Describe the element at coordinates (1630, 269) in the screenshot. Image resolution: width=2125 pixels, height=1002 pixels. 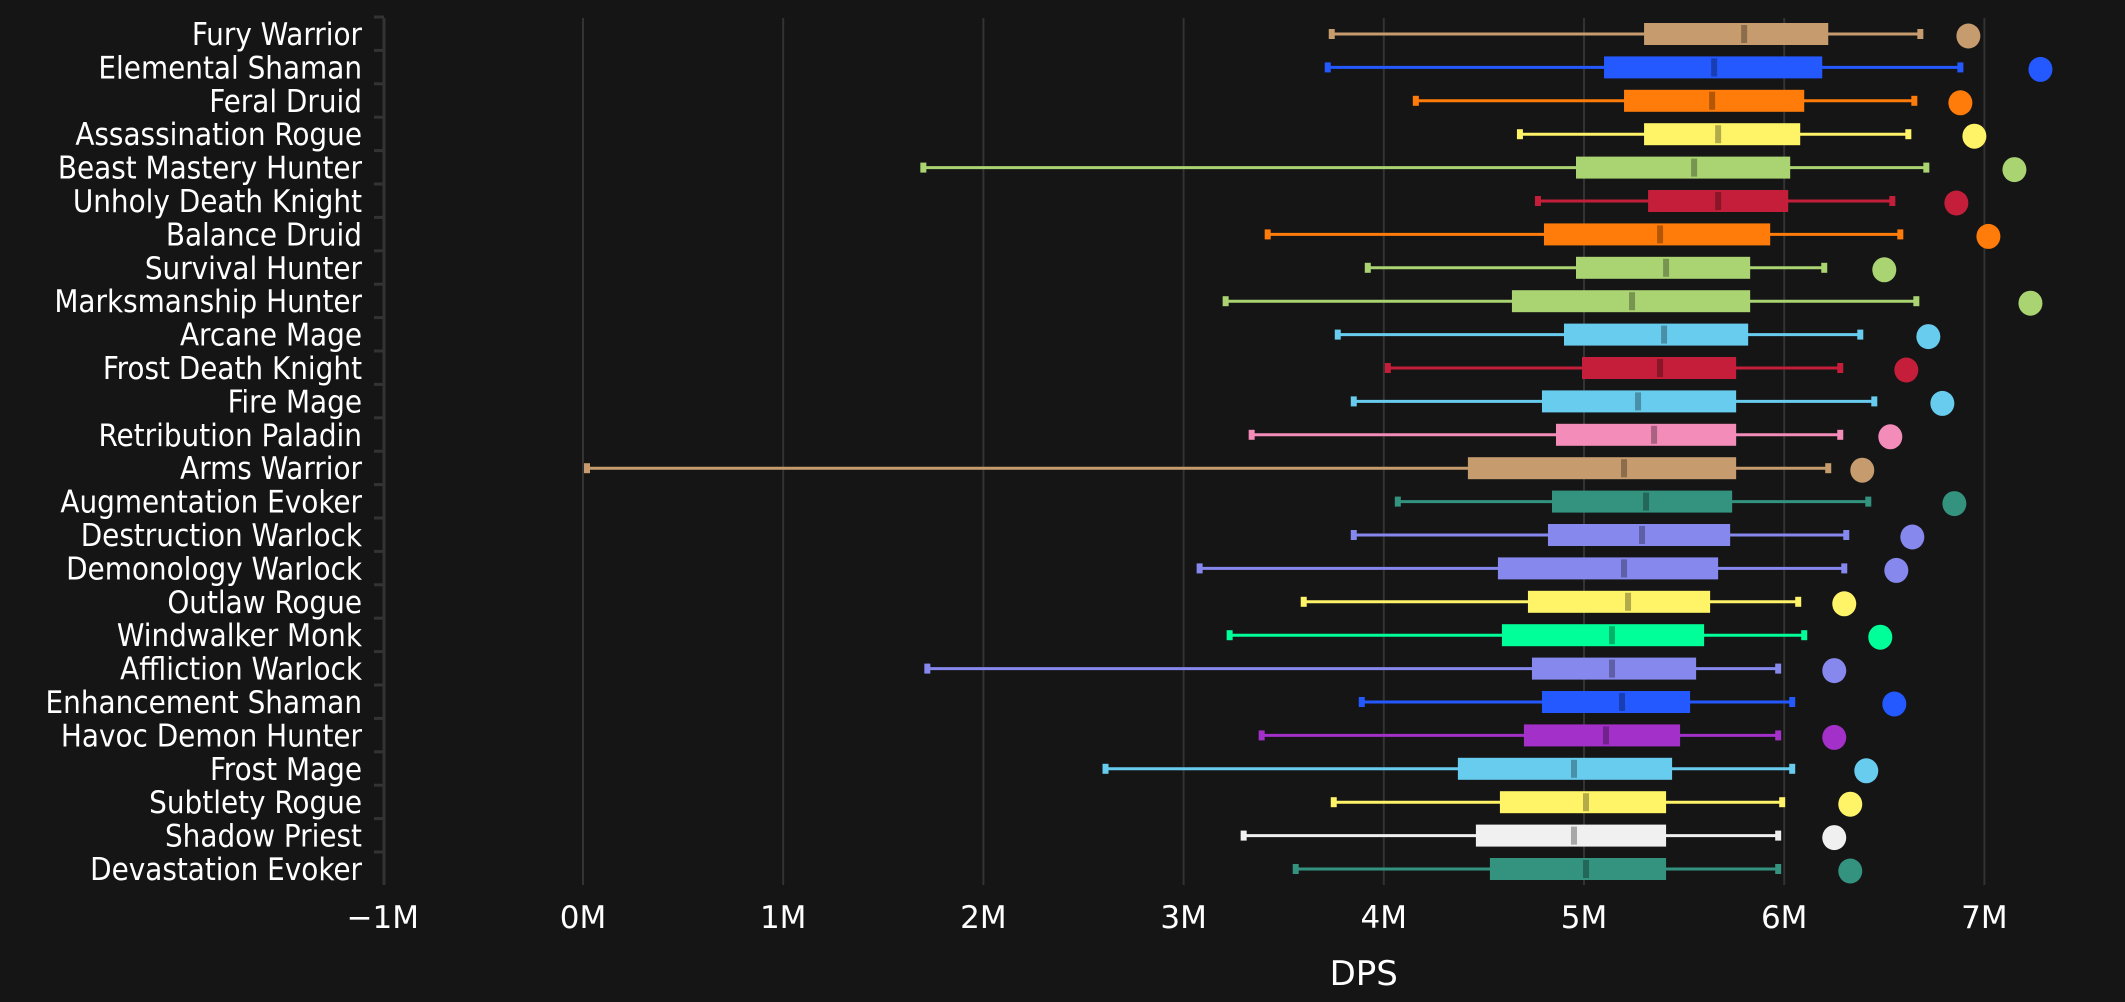
I see `box-survival-hunter` at that location.